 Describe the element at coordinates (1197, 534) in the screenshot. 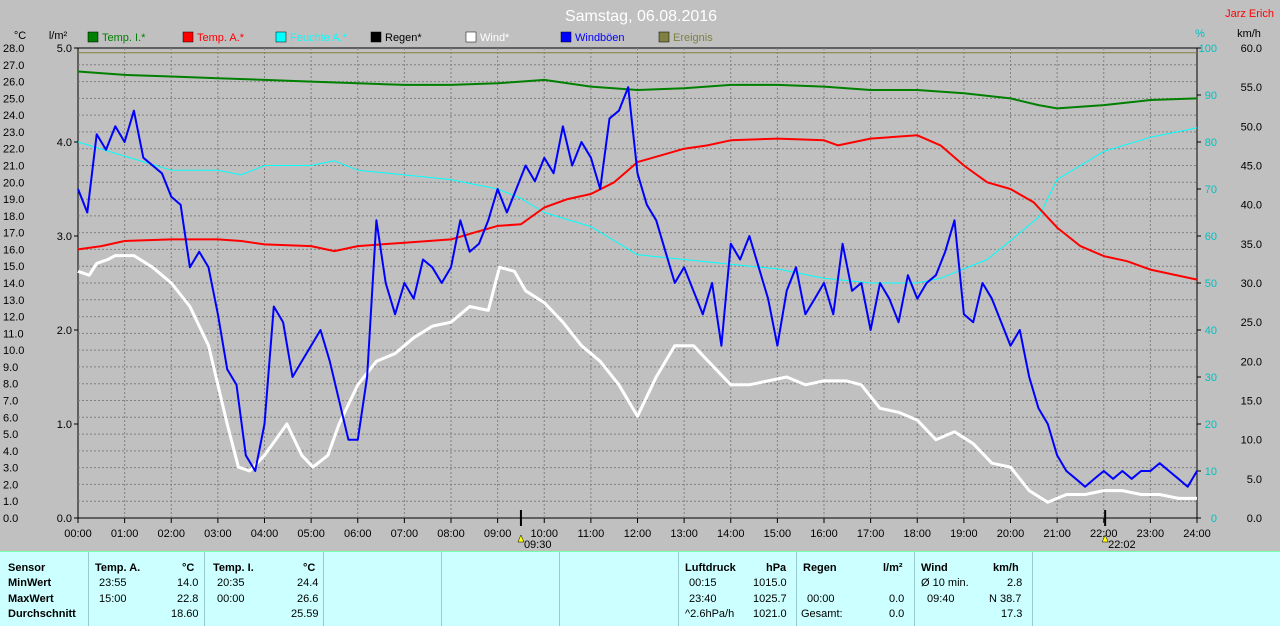

I see `x-tick-label: 24:00` at that location.